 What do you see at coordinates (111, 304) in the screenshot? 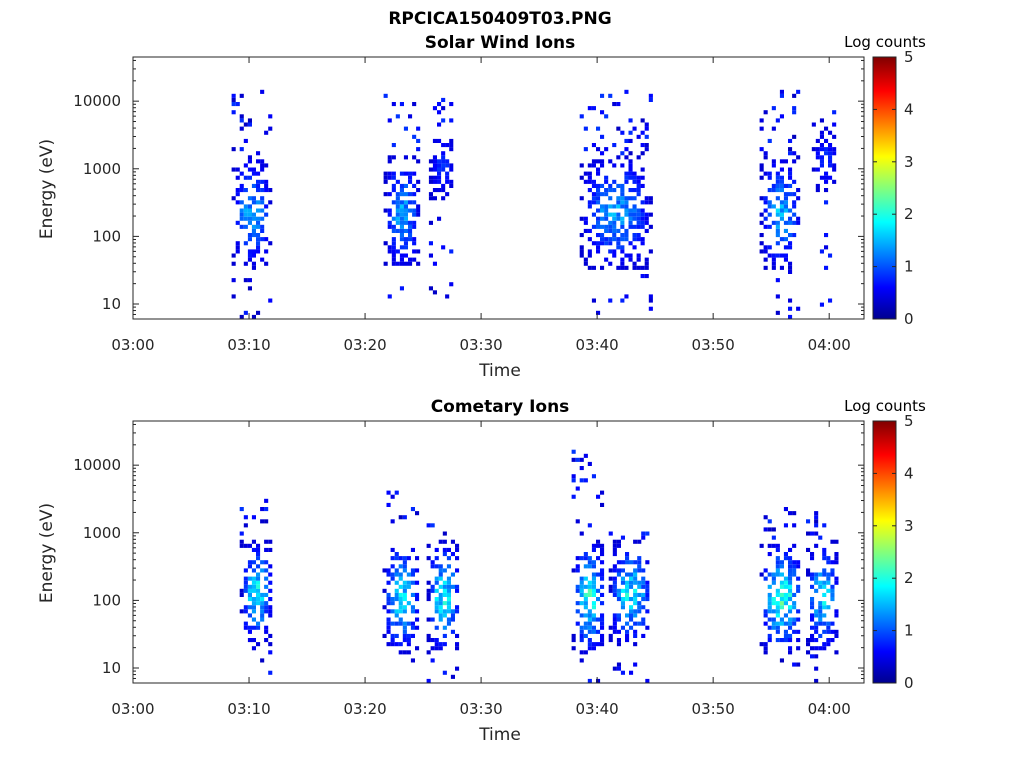
I see `y-tick-label: 10` at bounding box center [111, 304].